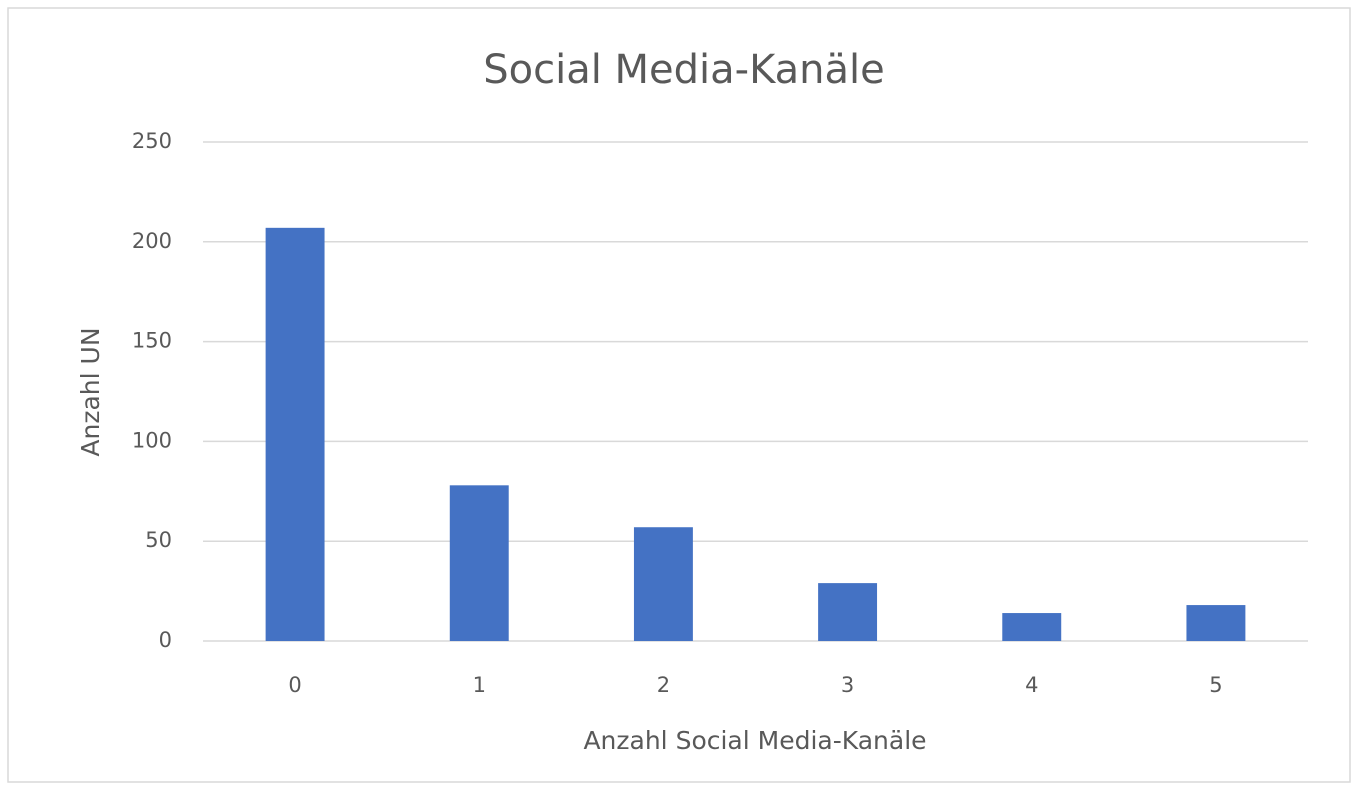 The height and width of the screenshot is (790, 1358). Describe the element at coordinates (684, 70) in the screenshot. I see `chart-title: Social Media-Kanäle` at that location.